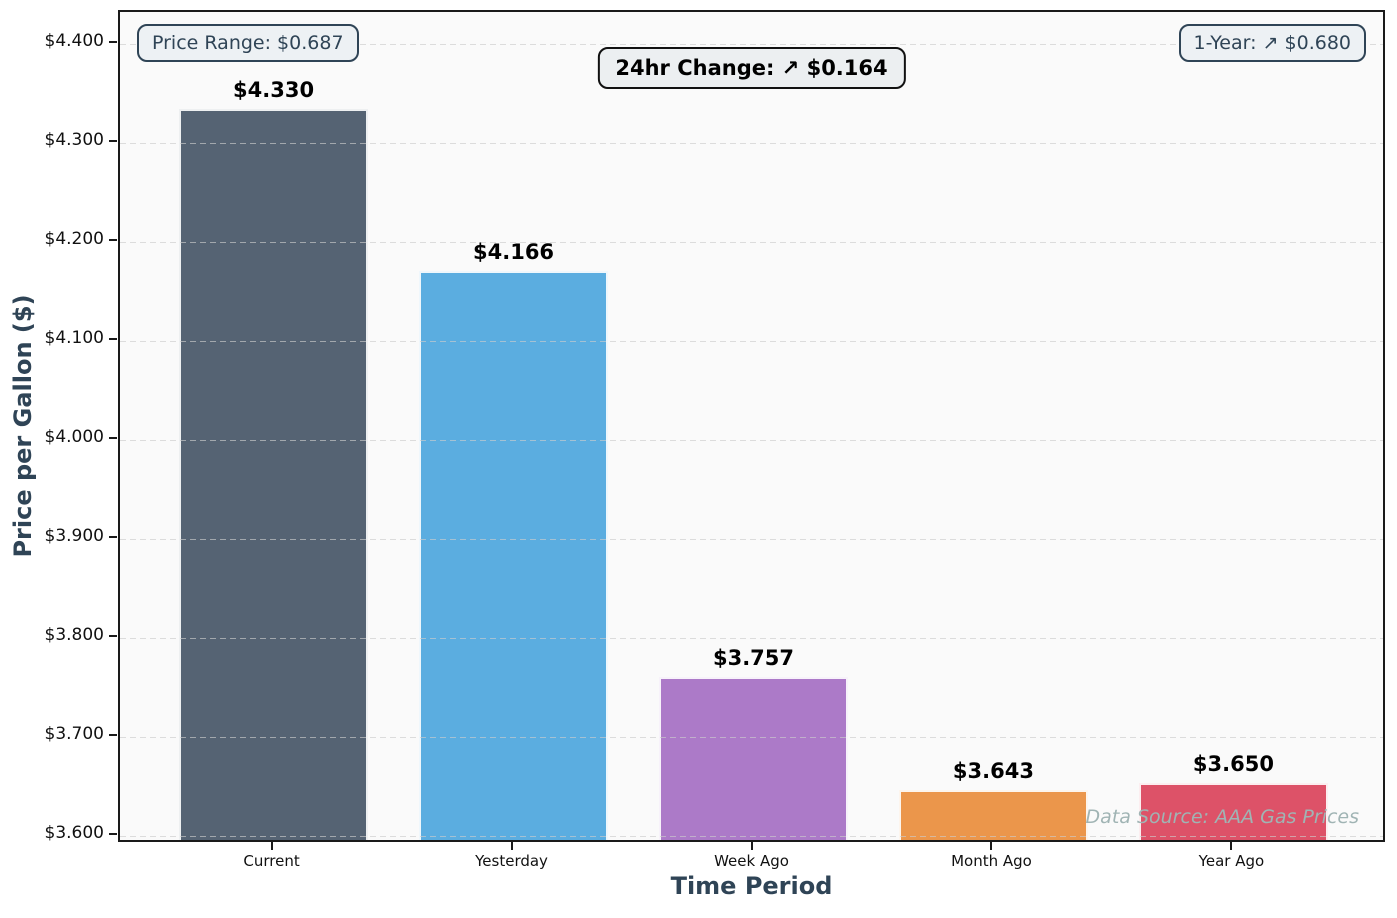 Image resolution: width=1397 pixels, height=918 pixels. Describe the element at coordinates (1222, 817) in the screenshot. I see `data-source-watermark: Data Source: AAA Gas Prices` at that location.